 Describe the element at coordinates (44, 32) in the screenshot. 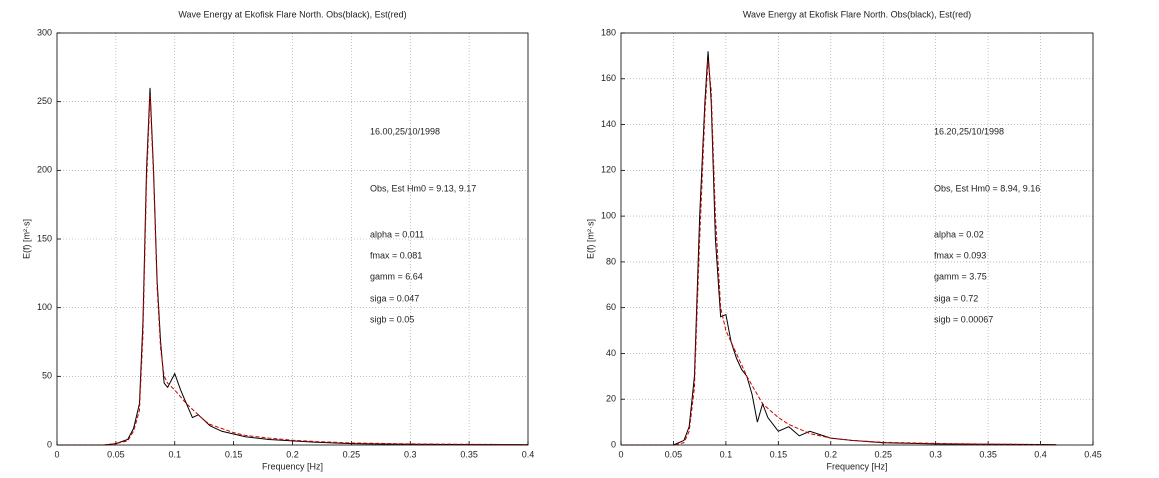

I see `y-tick-label: 300` at that location.